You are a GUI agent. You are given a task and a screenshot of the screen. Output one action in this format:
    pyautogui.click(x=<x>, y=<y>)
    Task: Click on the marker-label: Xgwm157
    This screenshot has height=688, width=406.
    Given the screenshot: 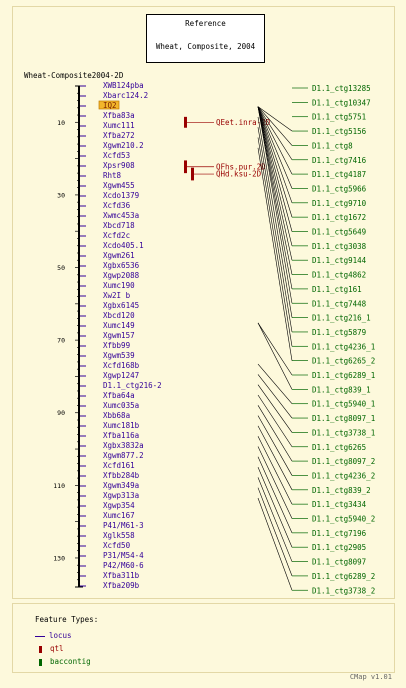 What is the action you would take?
    pyautogui.click(x=119, y=335)
    